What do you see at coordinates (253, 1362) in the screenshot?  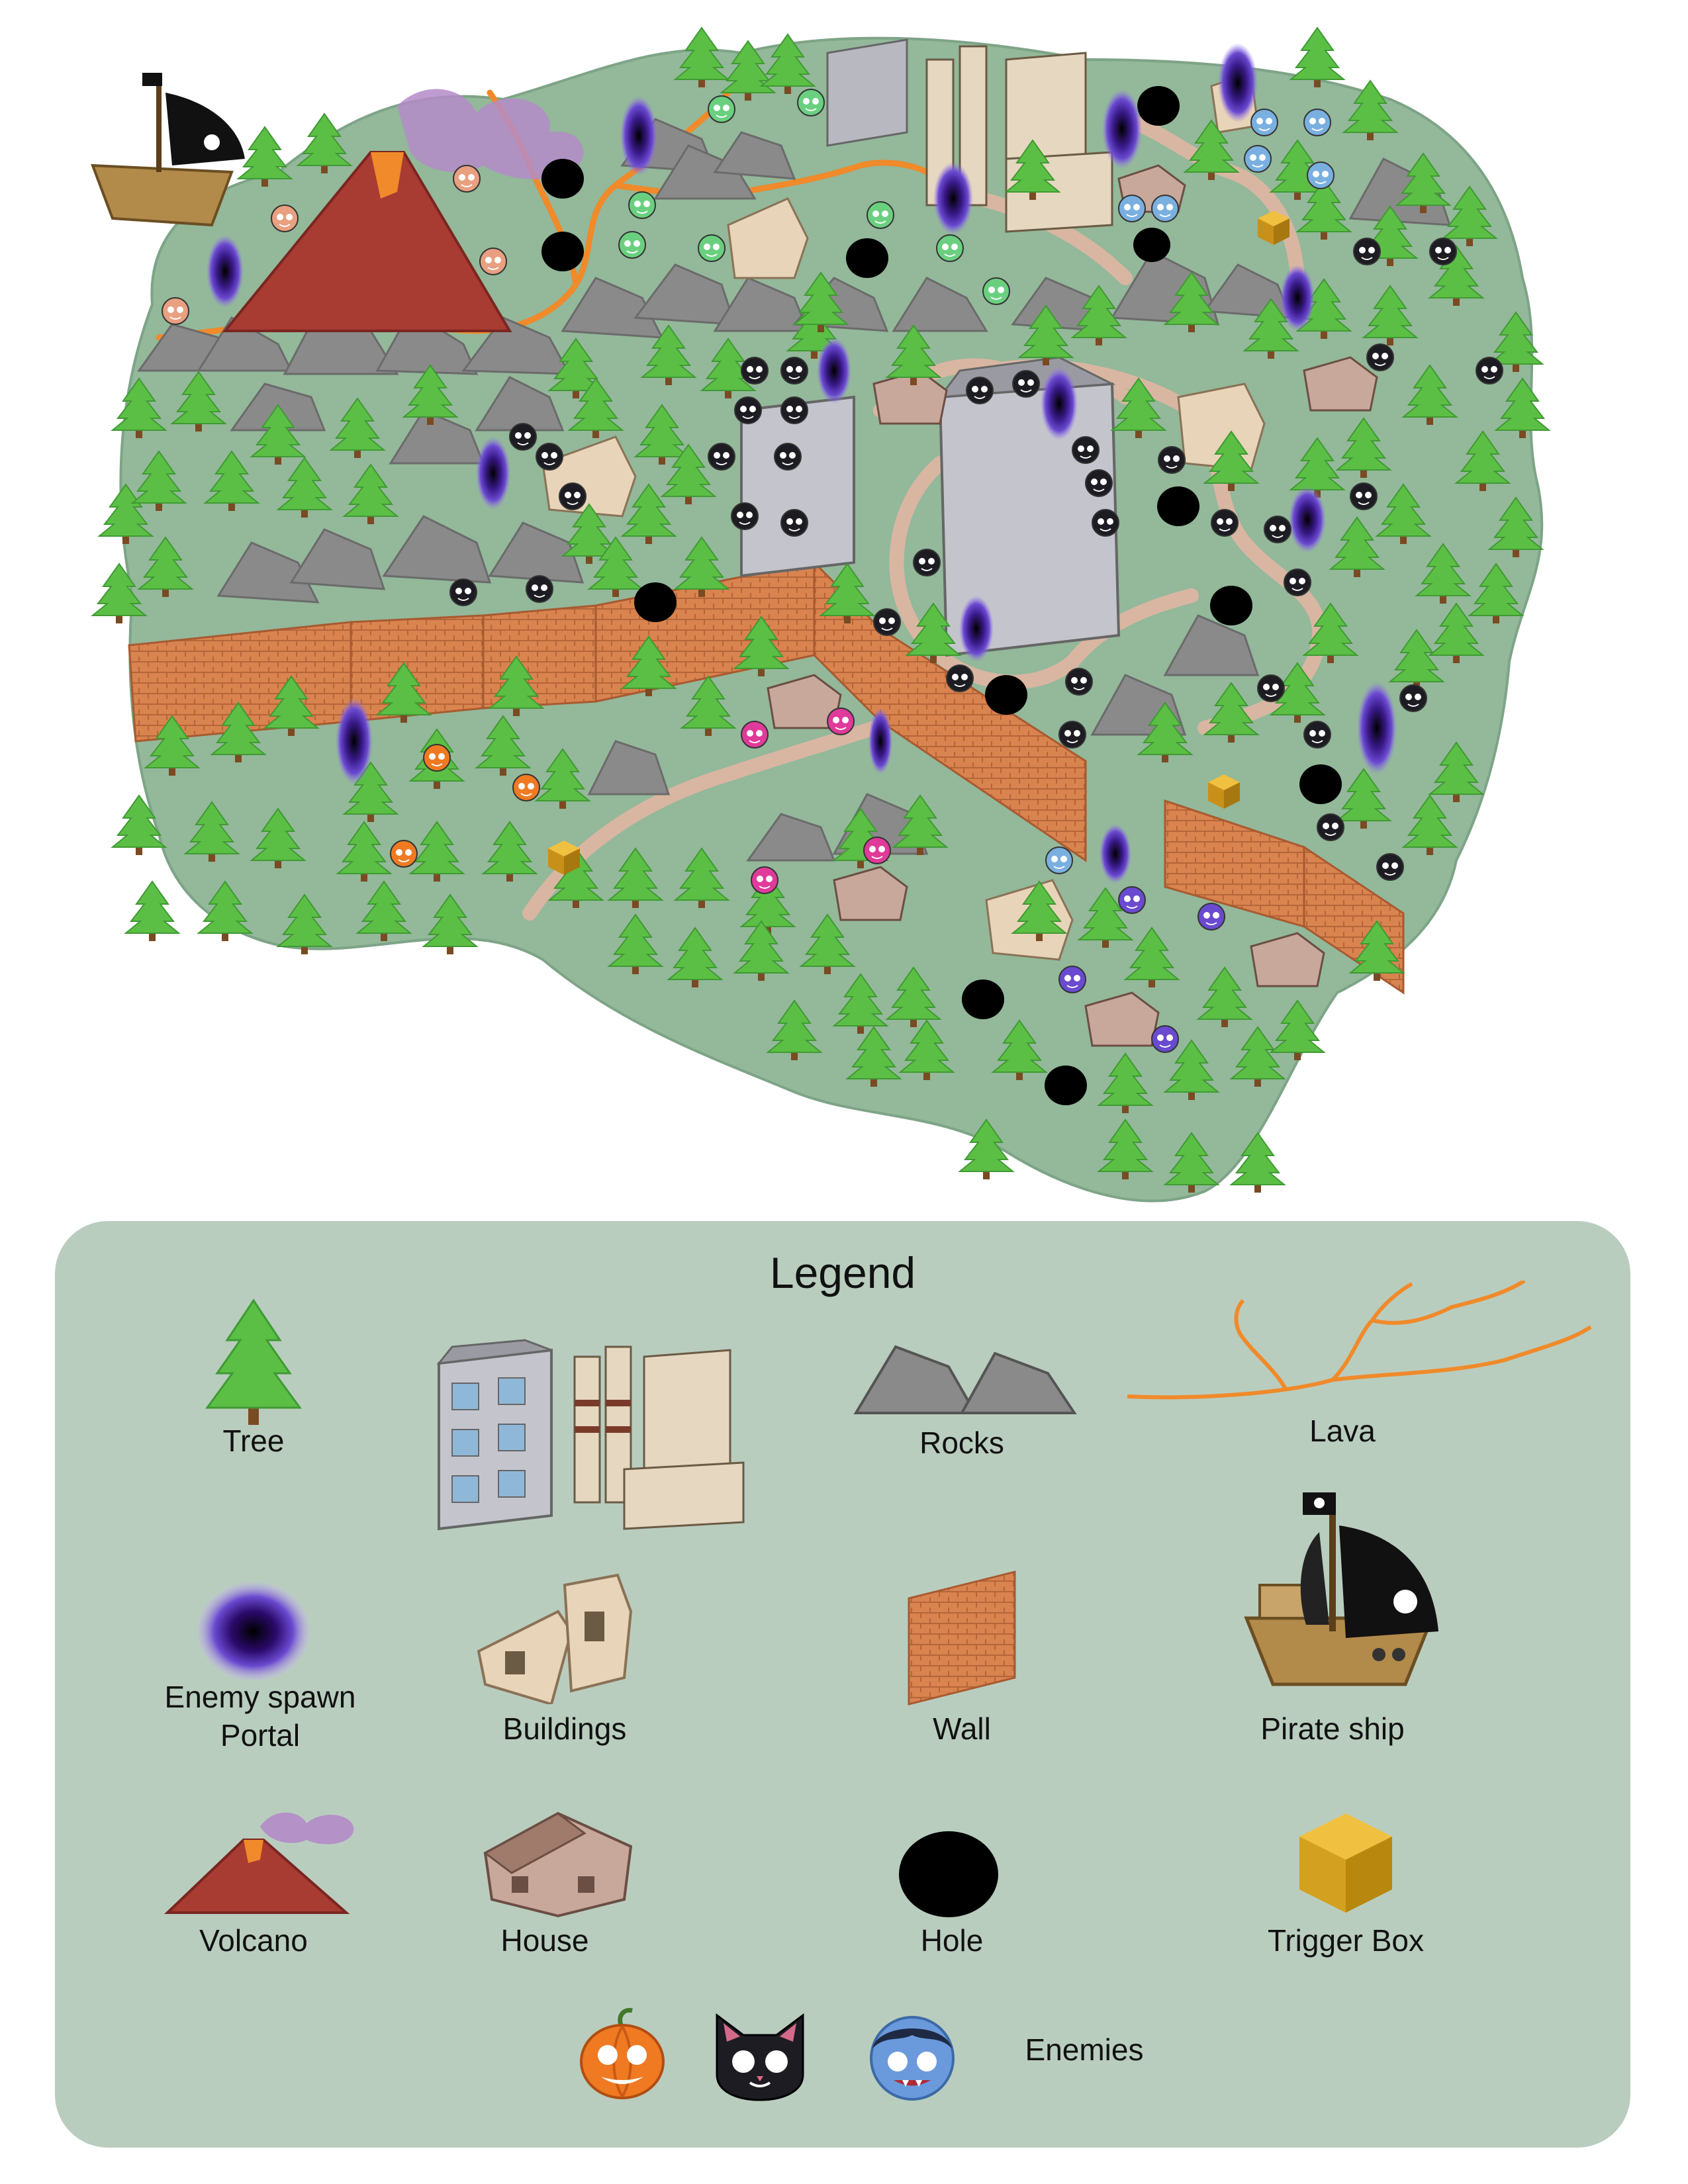 I see `tree-icon` at bounding box center [253, 1362].